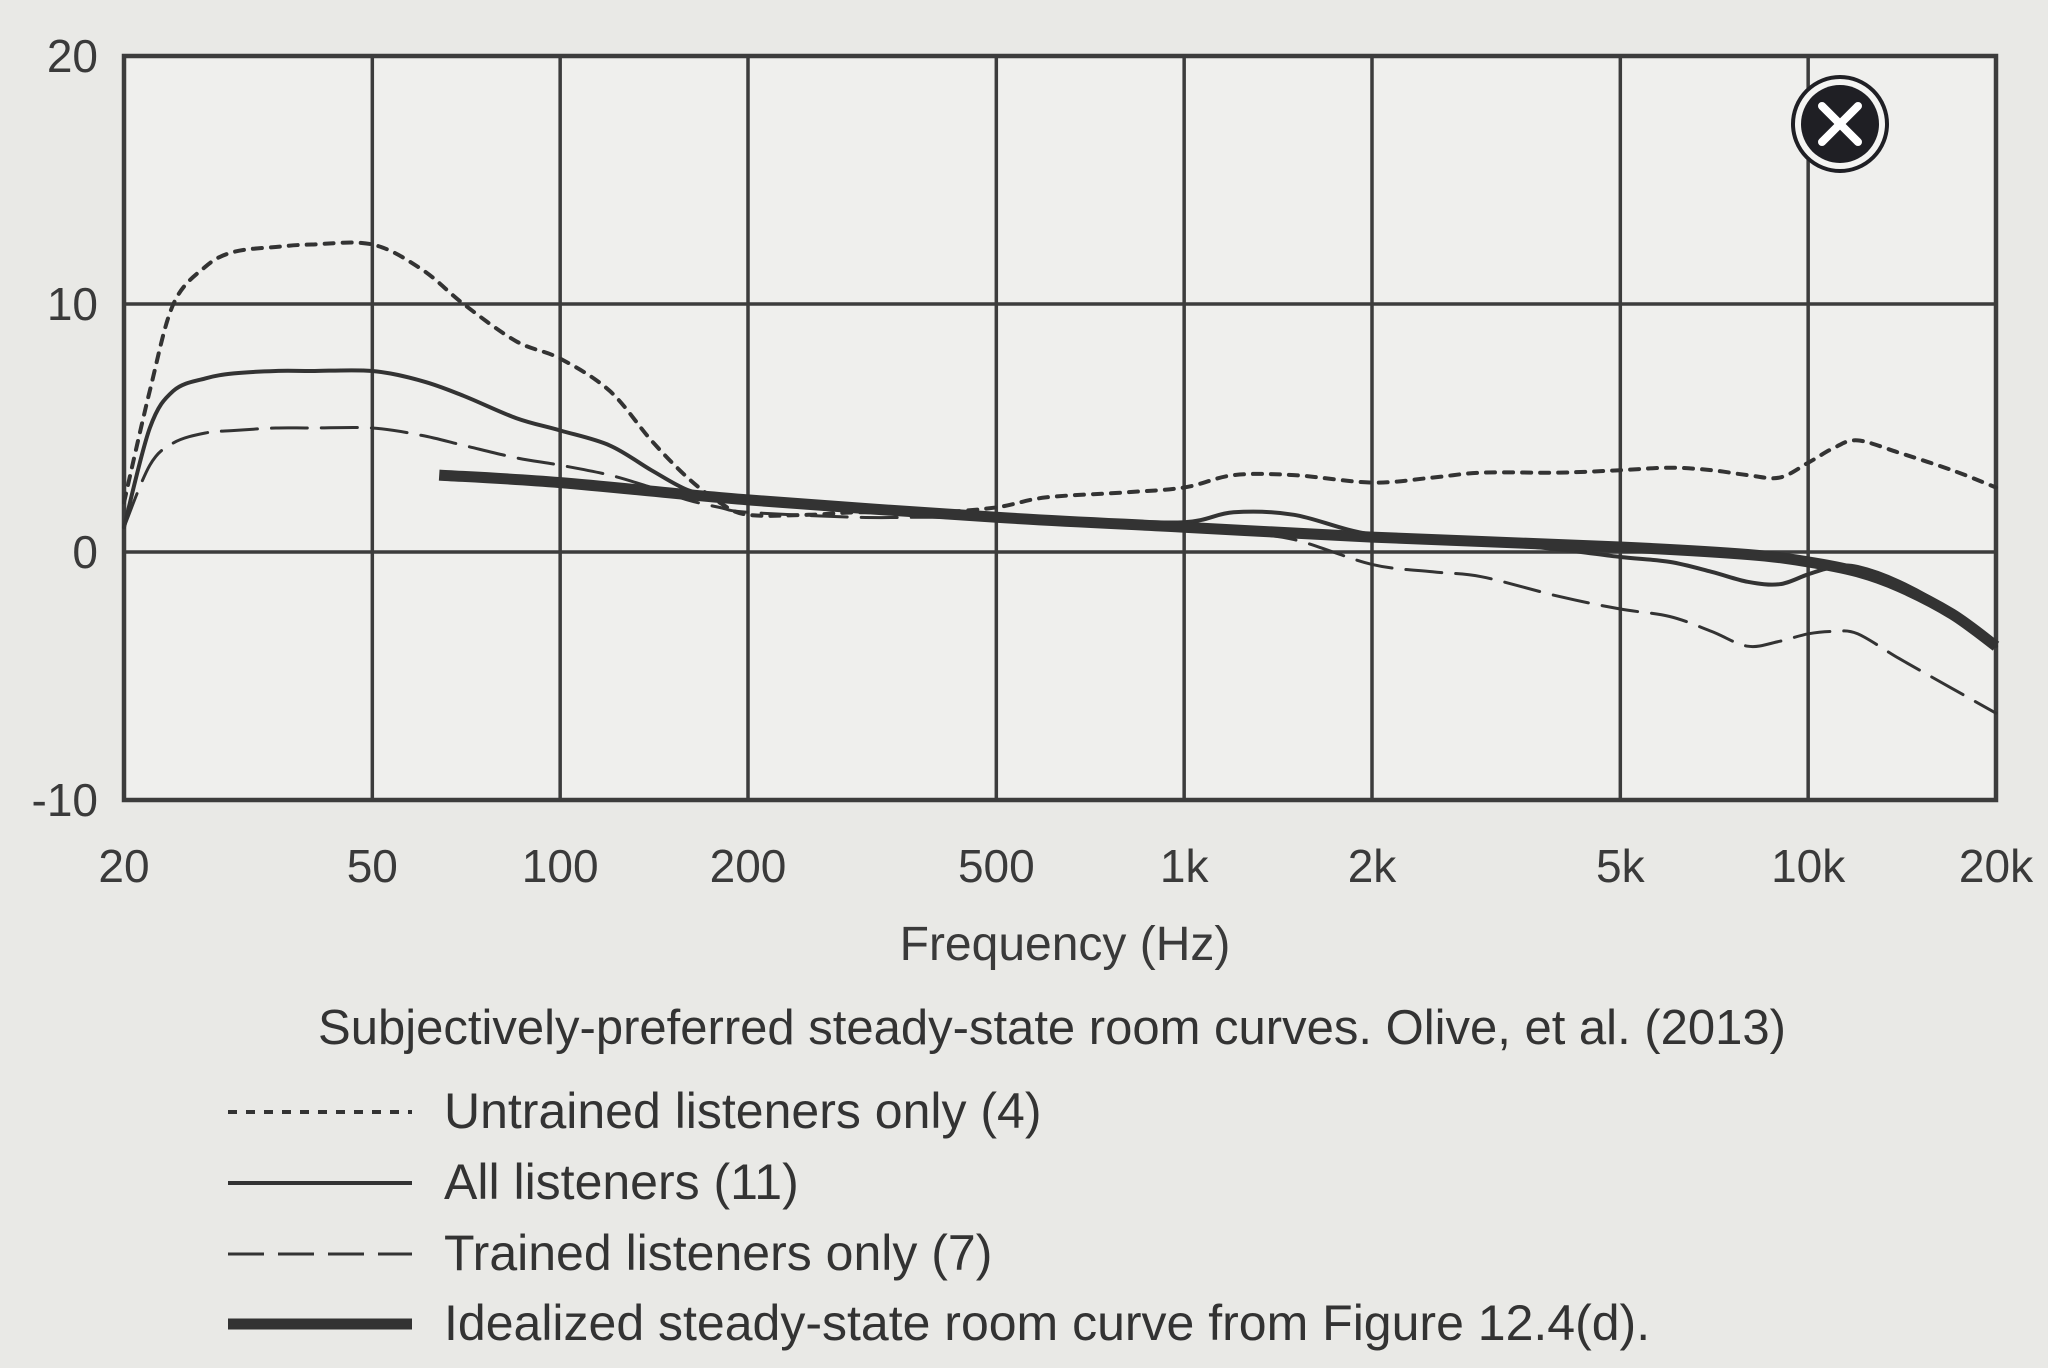 The height and width of the screenshot is (1368, 2048). I want to click on x-tick-label: 200, so click(748, 866).